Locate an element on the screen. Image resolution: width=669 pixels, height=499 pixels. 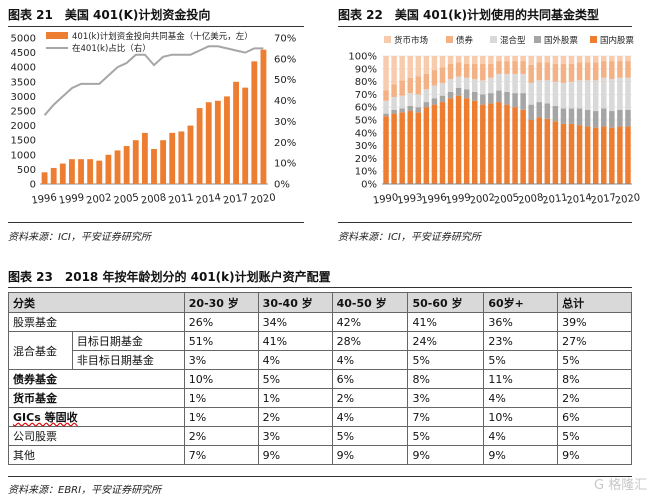
header-age-20-30: 20-30 岁 is located at coordinates (221, 302).